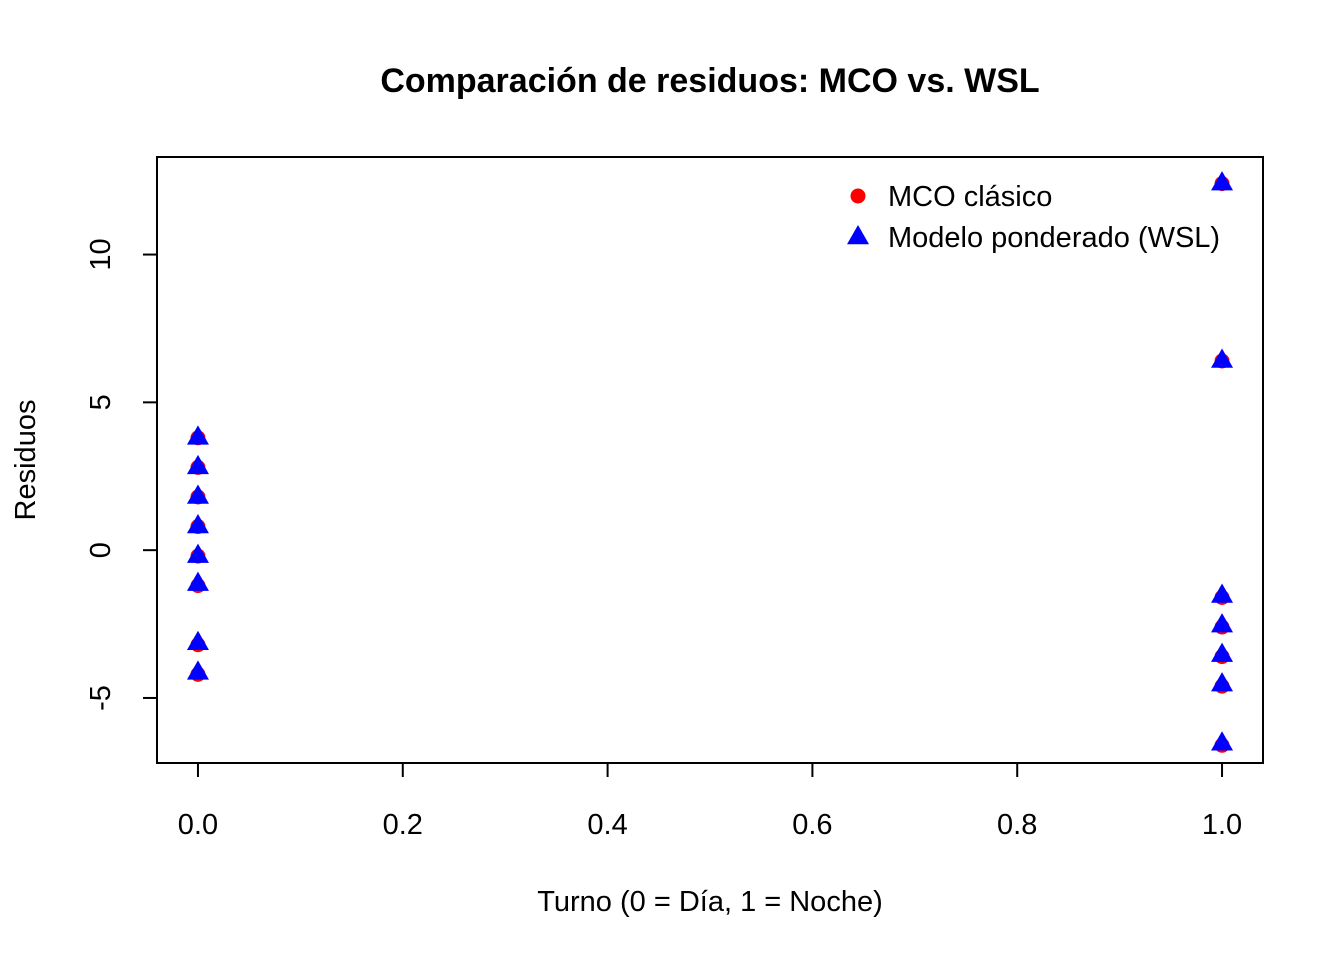 Image resolution: width=1344 pixels, height=960 pixels. I want to click on x-tick-label: 0.6, so click(812, 825).